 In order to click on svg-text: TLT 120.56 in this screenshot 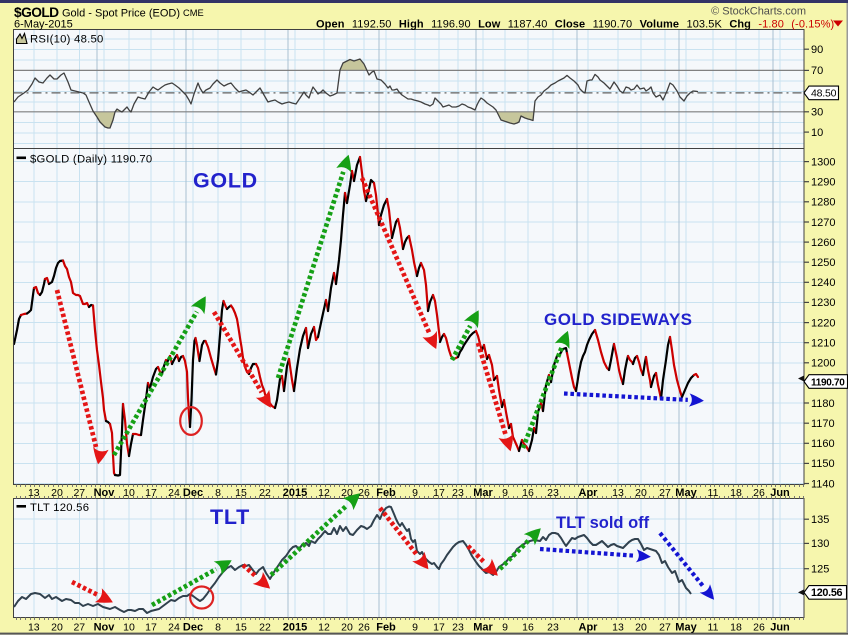, I will do `click(59, 508)`.